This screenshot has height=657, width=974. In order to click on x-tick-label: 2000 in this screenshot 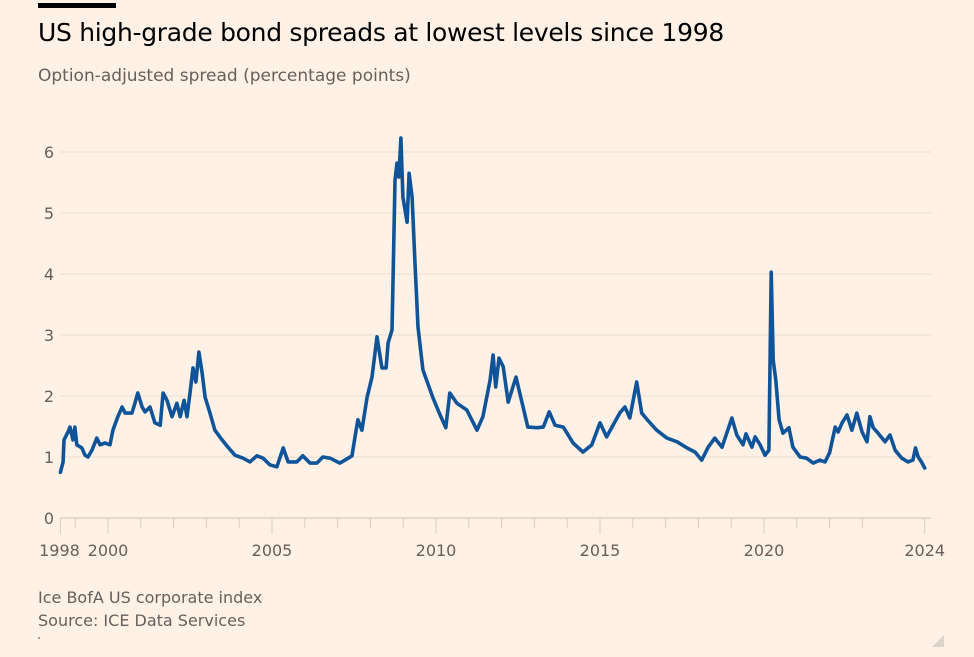, I will do `click(108, 550)`.